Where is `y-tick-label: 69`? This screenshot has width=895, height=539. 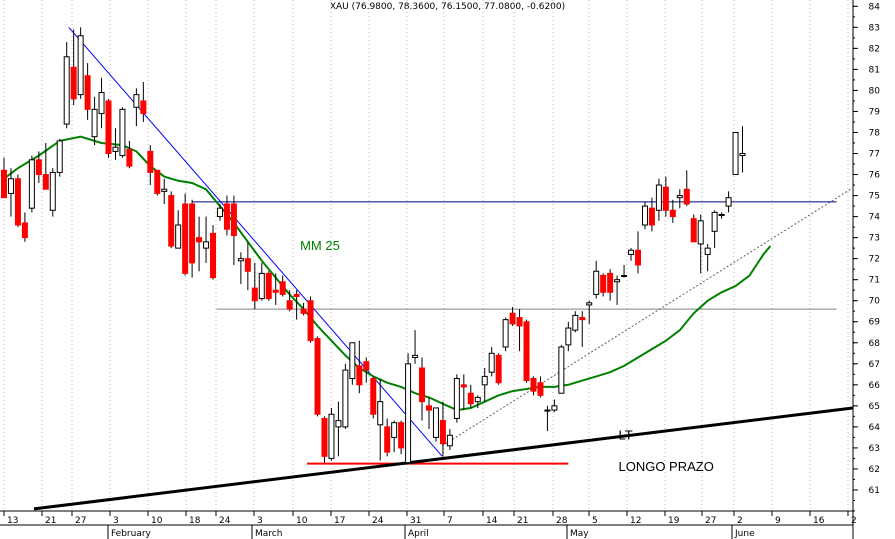
y-tick-label: 69 is located at coordinates (875, 323).